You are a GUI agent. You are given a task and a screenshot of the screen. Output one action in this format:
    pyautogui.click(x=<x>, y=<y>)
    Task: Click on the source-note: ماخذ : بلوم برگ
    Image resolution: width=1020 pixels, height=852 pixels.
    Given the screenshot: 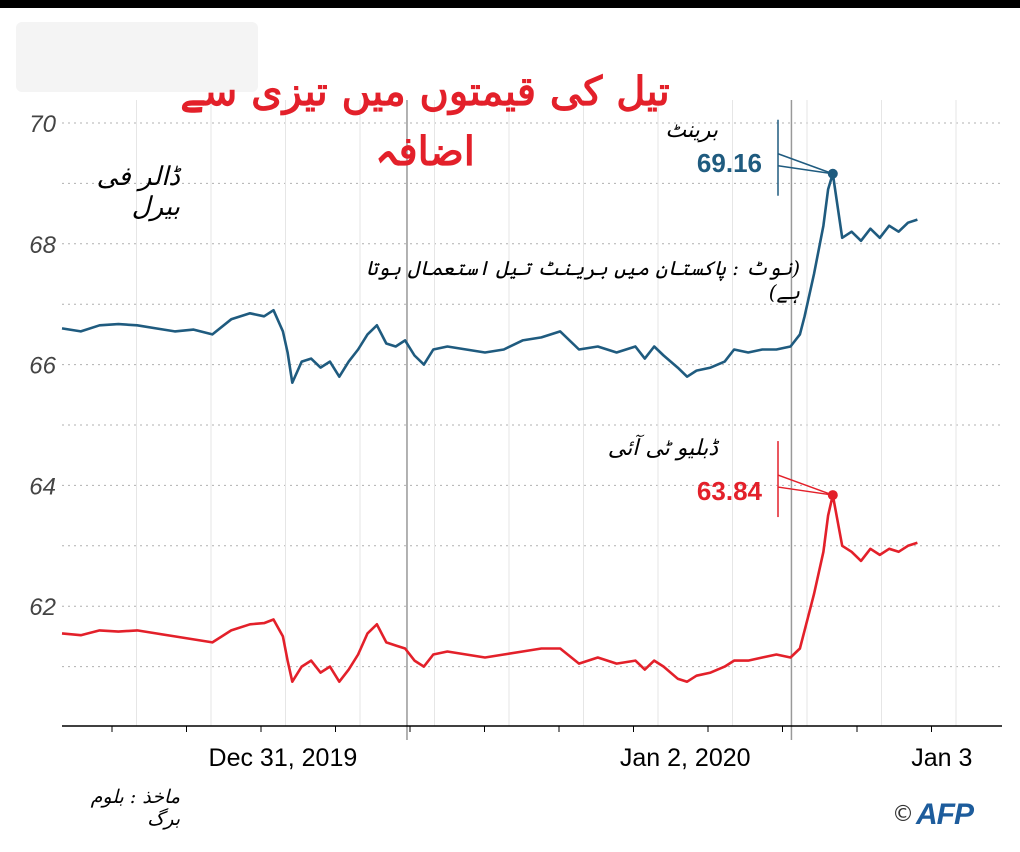 What is the action you would take?
    pyautogui.click(x=135, y=808)
    